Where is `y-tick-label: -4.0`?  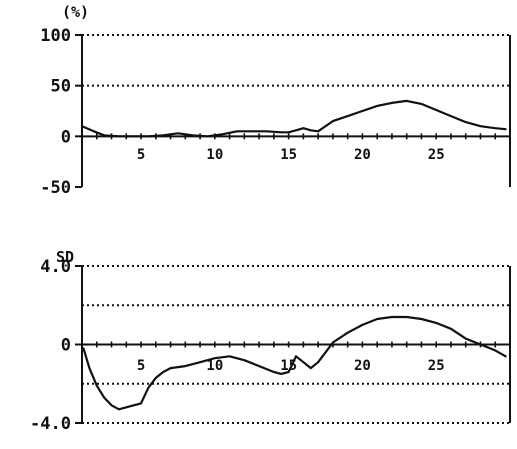 y-tick-label: -4.0 is located at coordinates (50, 424).